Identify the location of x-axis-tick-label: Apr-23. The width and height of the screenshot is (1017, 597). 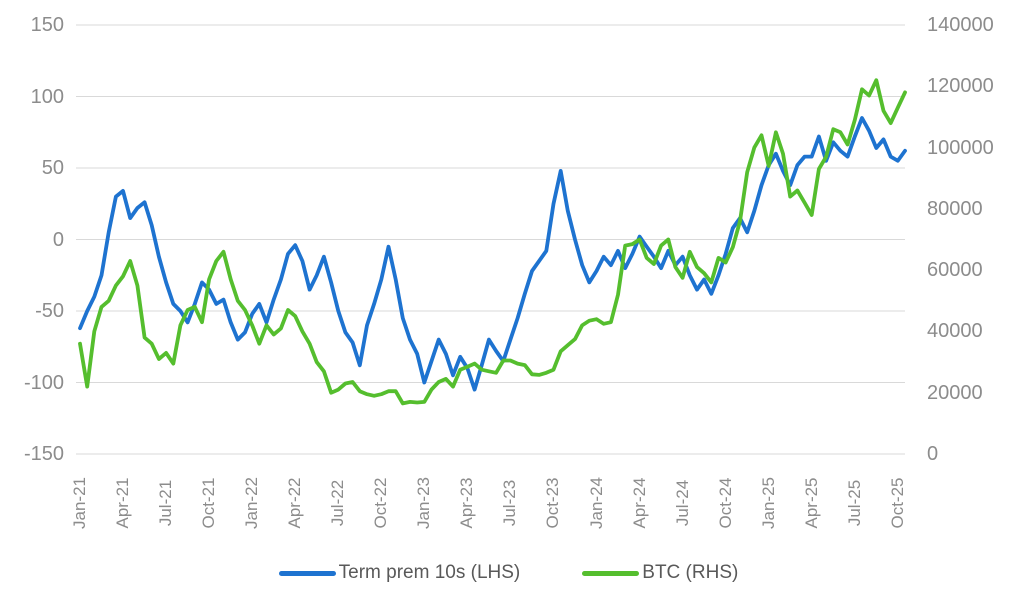
(467, 503).